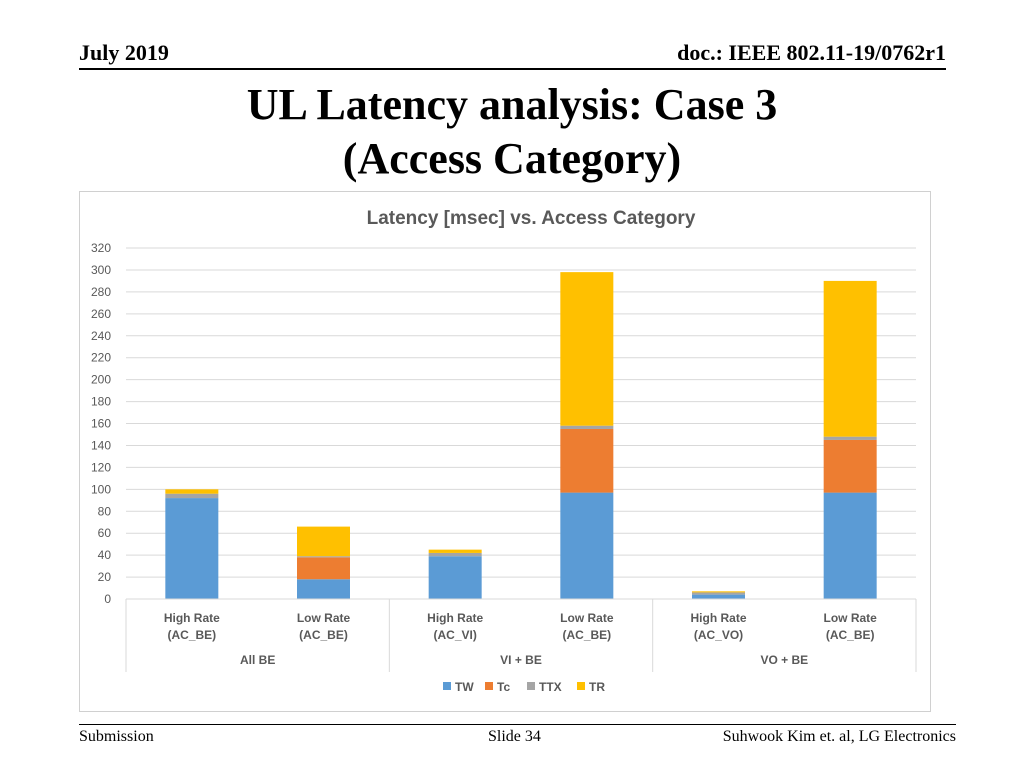 This screenshot has height=768, width=1024. I want to click on slide-title-line2: (Access Category), so click(512, 158).